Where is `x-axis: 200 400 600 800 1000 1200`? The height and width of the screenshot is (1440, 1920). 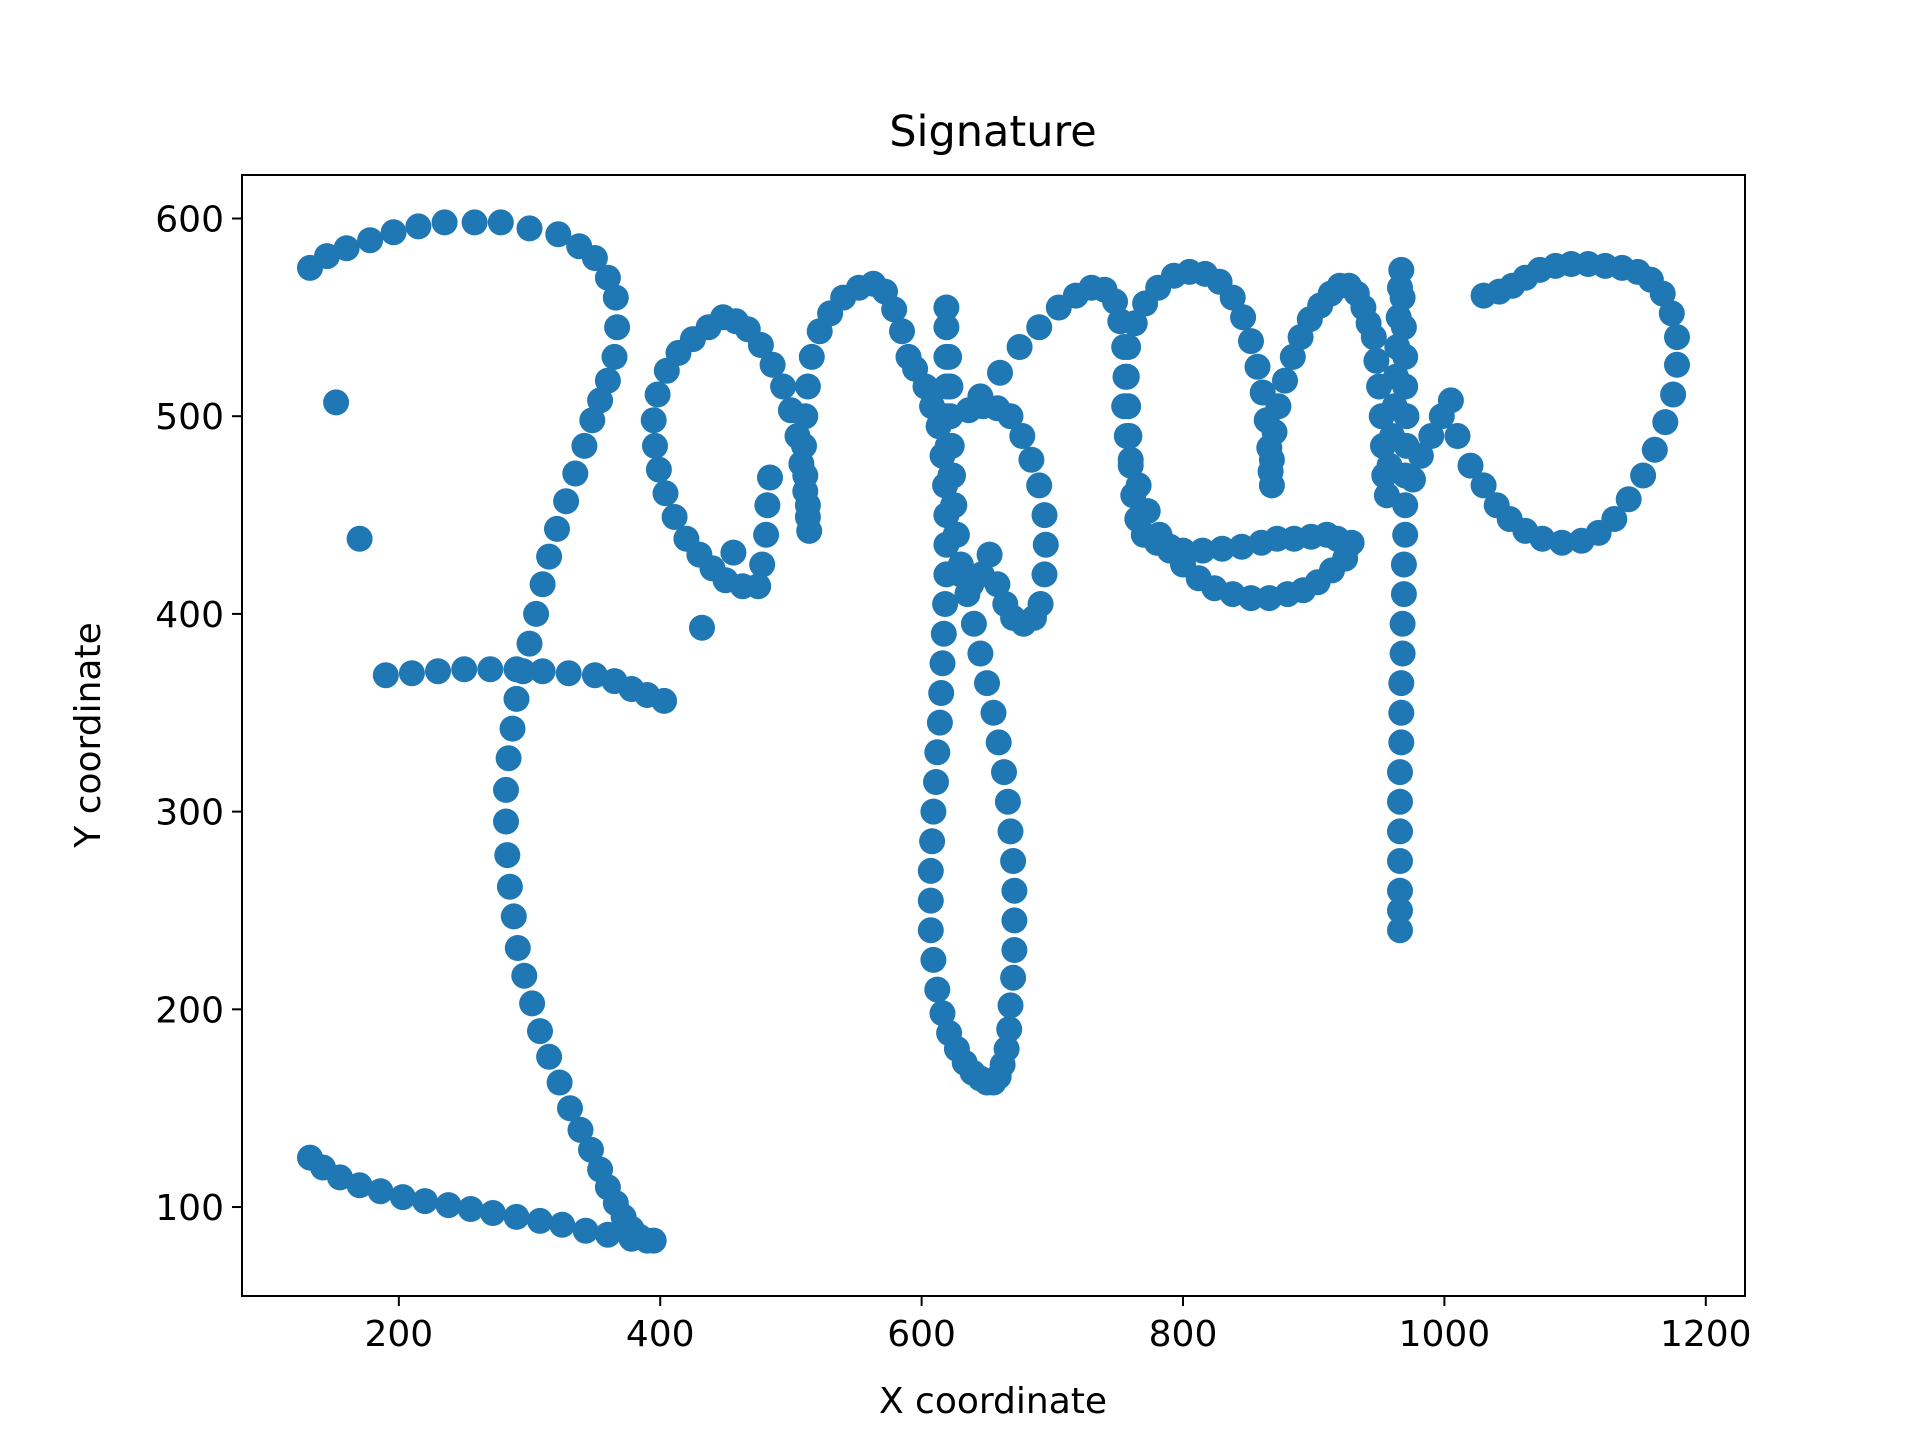
x-axis: 200 400 600 800 1000 1200 is located at coordinates (1058, 1325).